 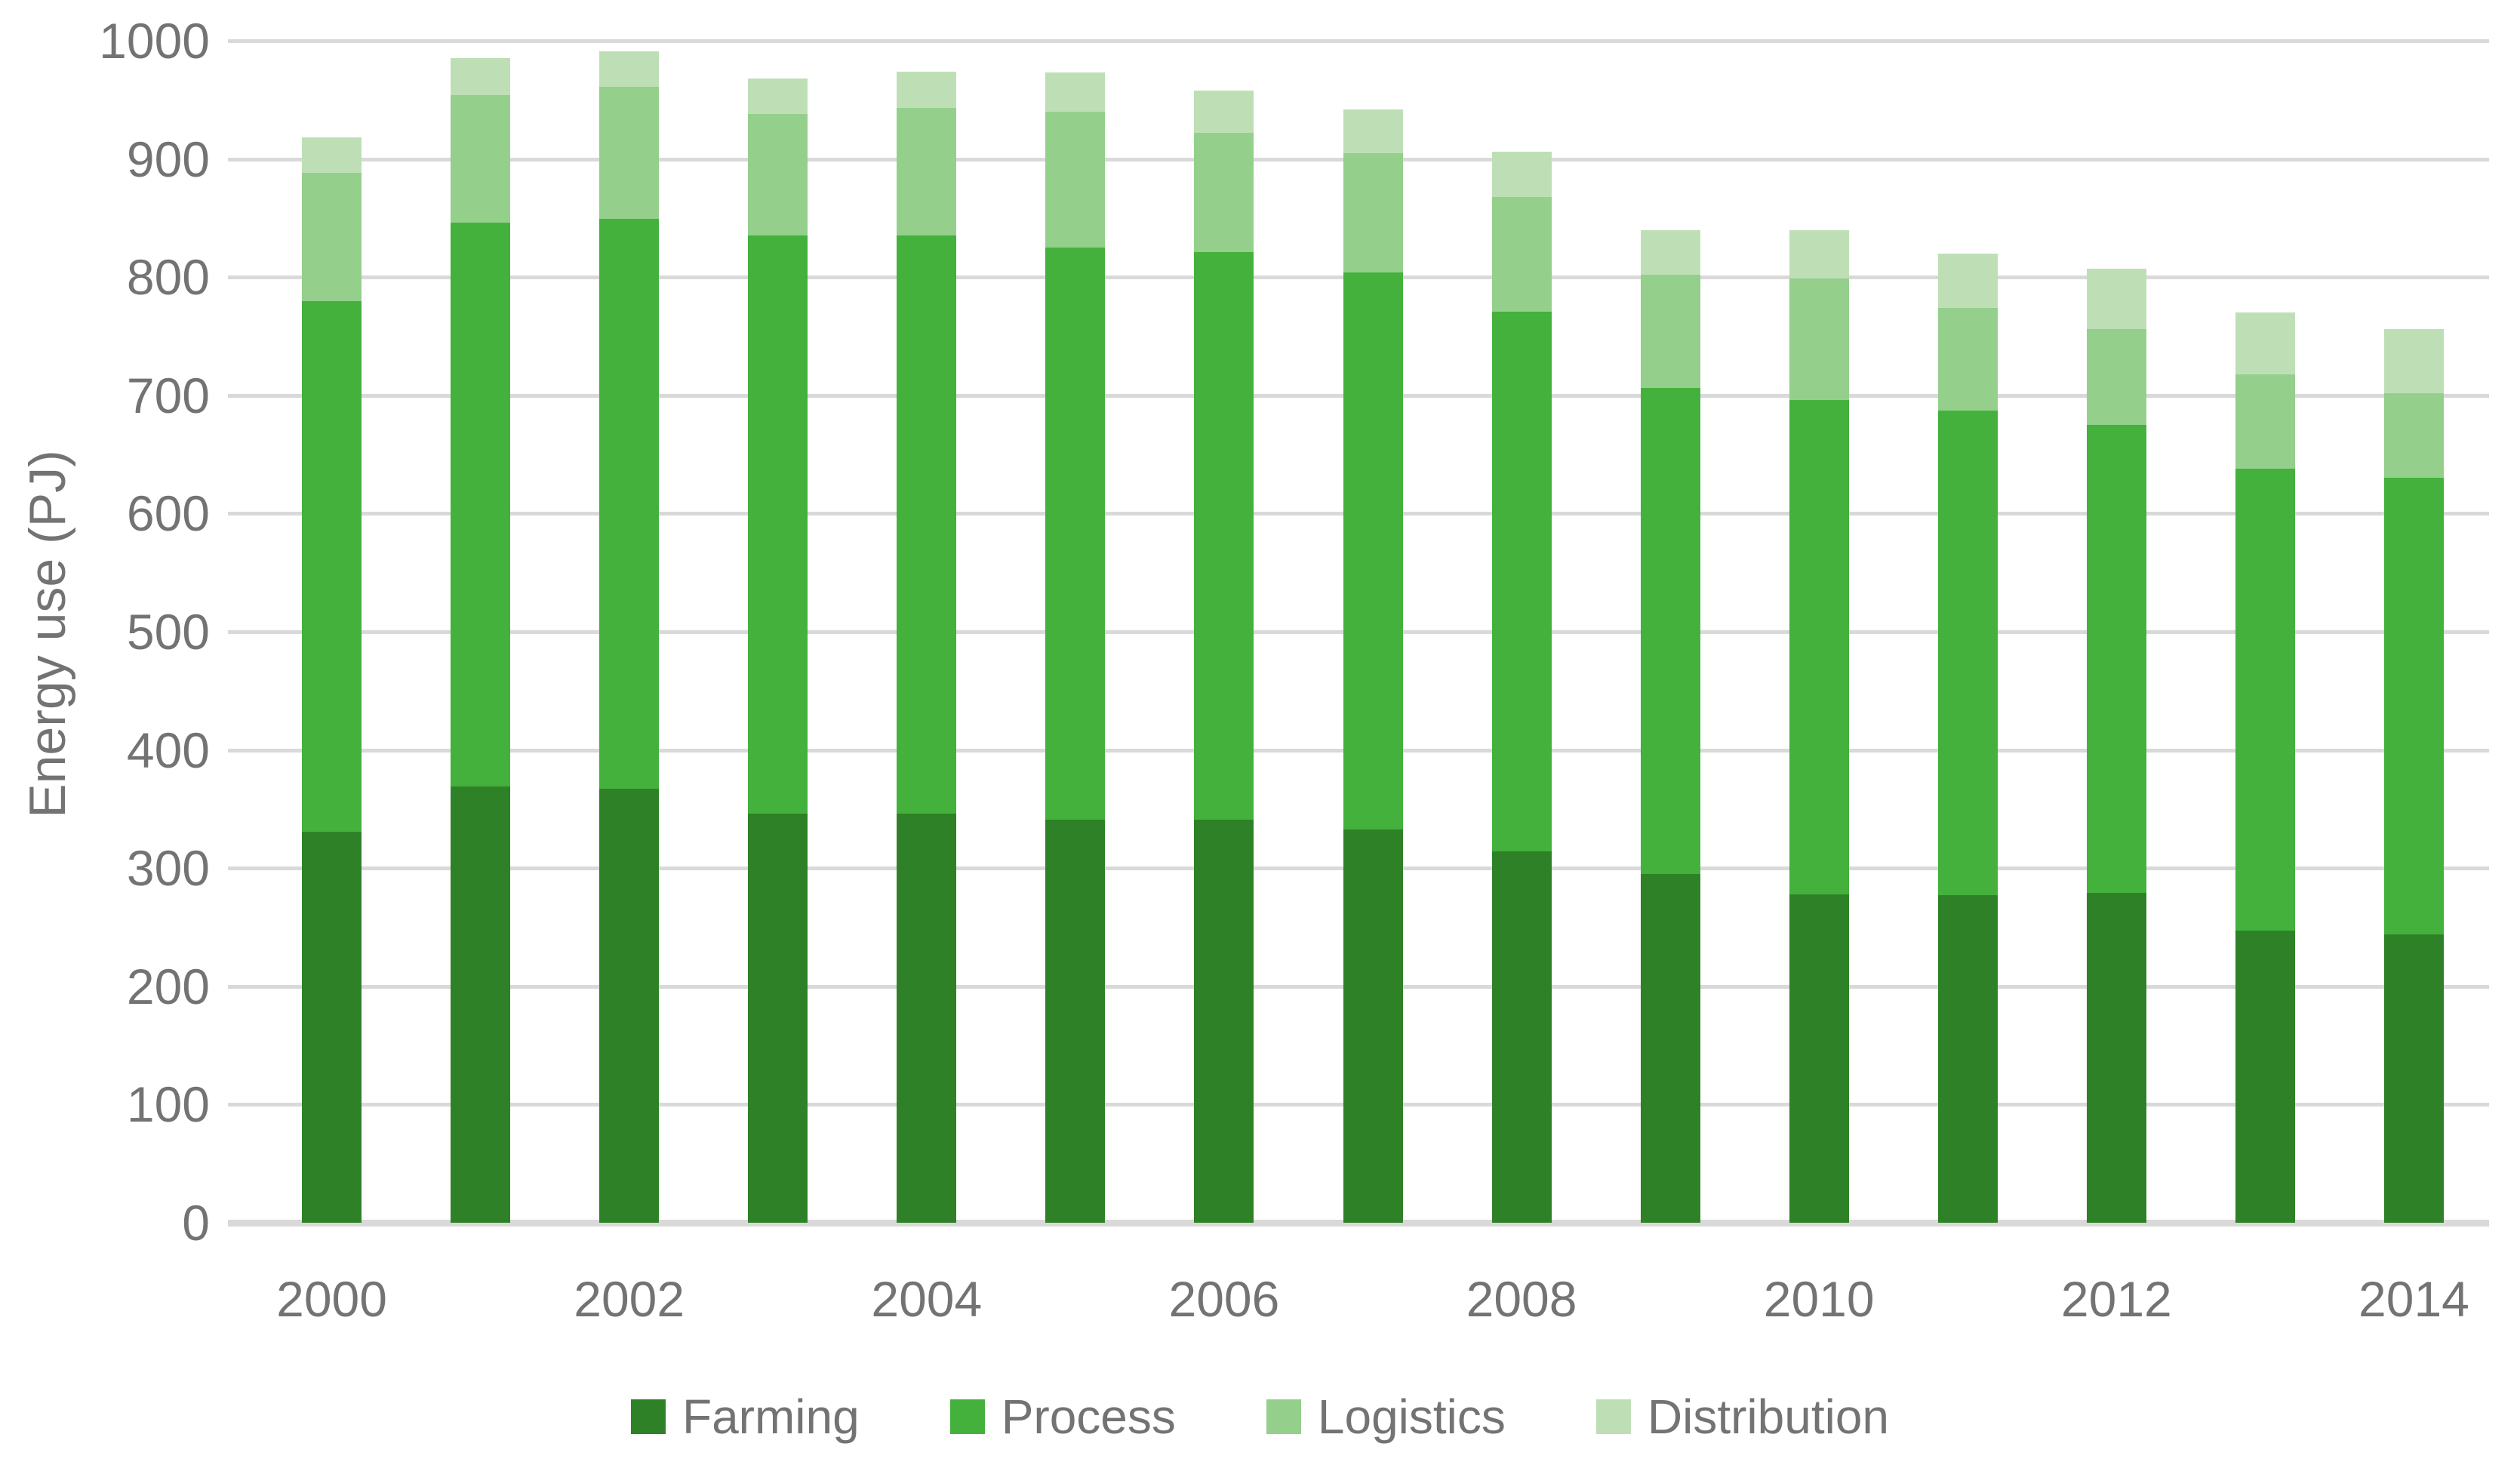 I want to click on x-tick-label-2008: 2008, so click(x=1521, y=1299).